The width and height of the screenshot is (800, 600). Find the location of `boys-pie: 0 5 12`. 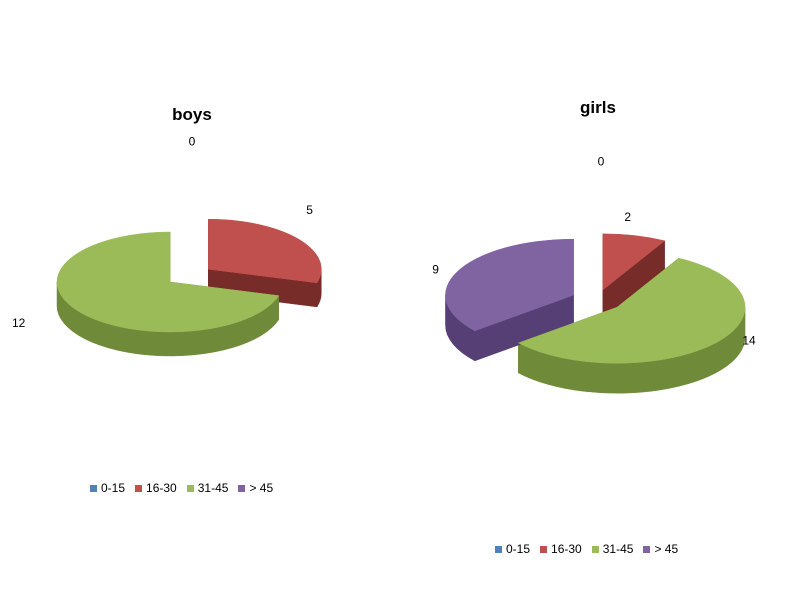

boys-pie: 0 5 12 is located at coordinates (167, 246).